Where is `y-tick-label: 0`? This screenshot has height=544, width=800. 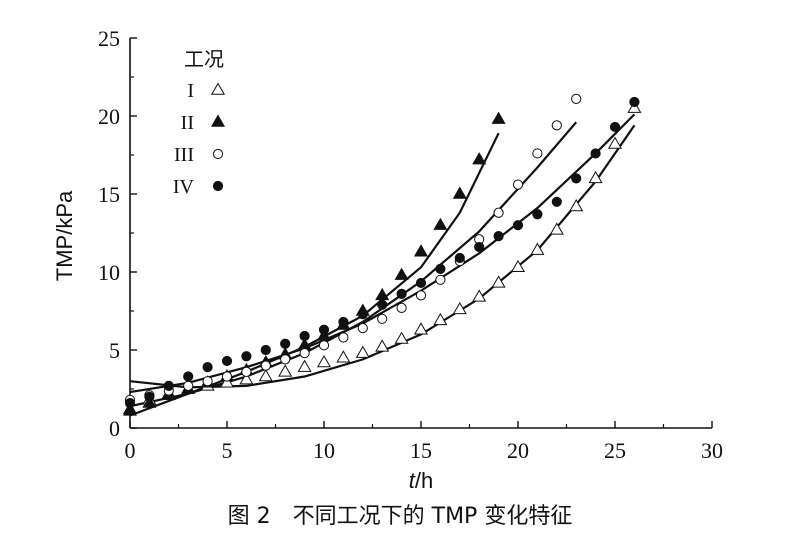
y-tick-label: 0 is located at coordinates (114, 428).